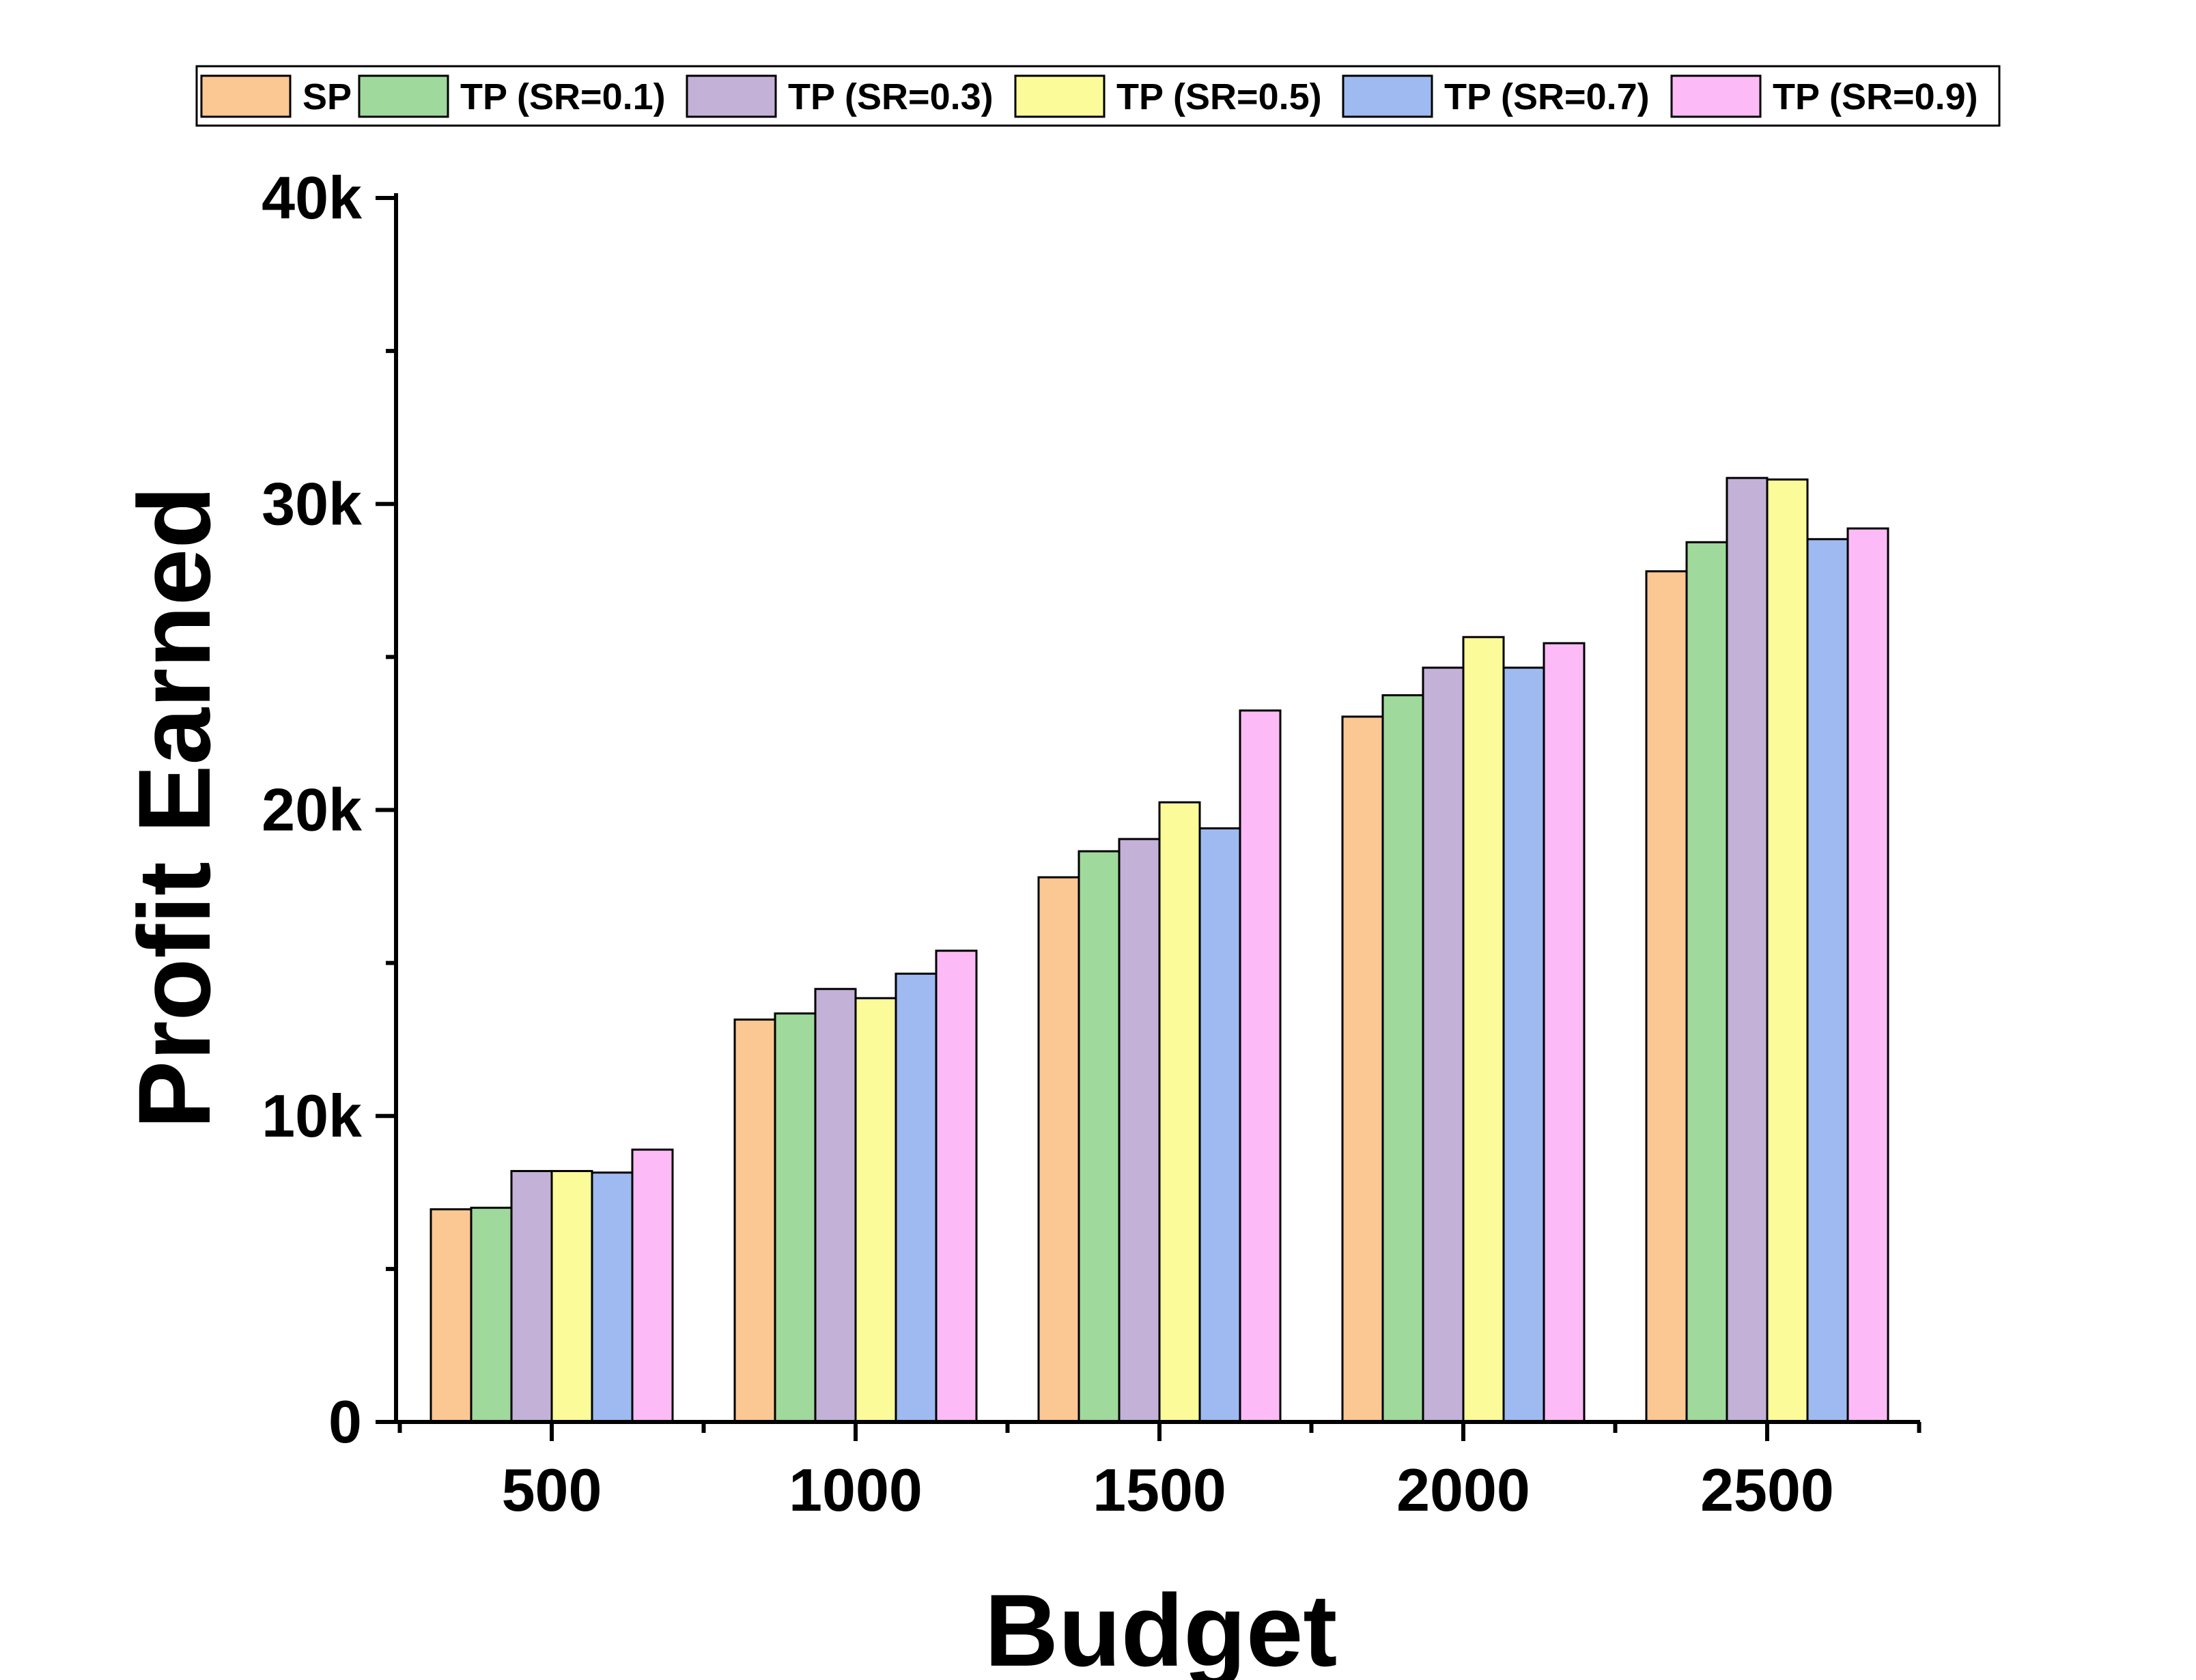 This screenshot has height=1680, width=2196. I want to click on bar-tp-sr-0-5--2500, so click(1788, 950).